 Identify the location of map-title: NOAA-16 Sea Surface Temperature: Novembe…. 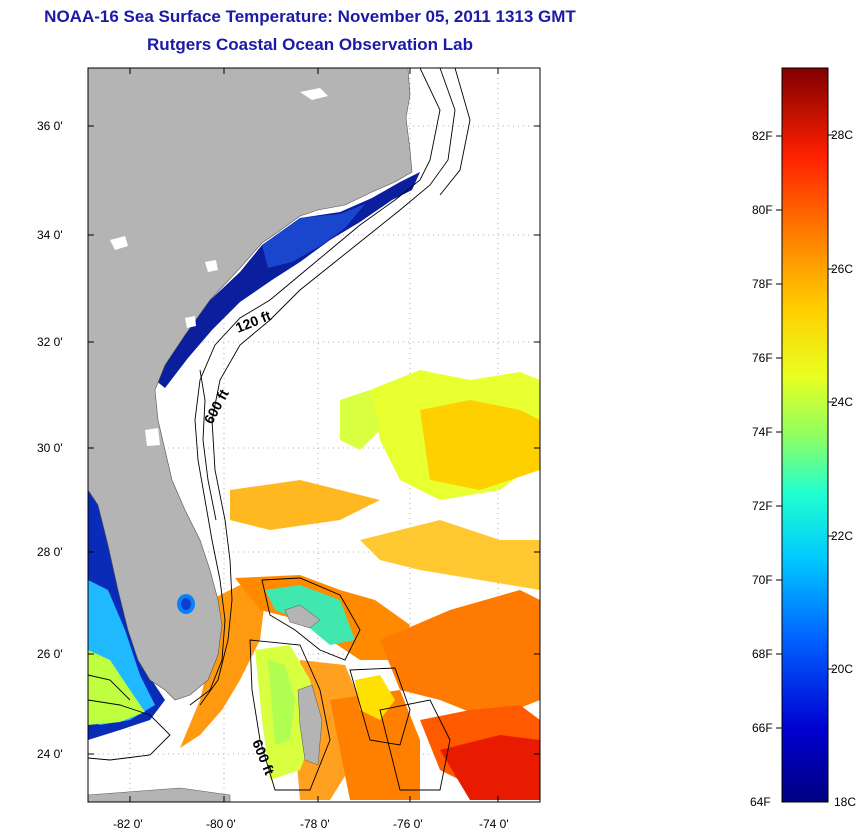
(310, 16).